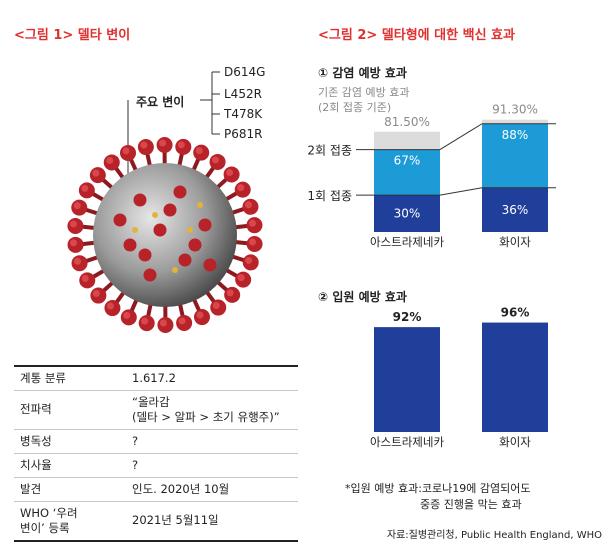  I want to click on table-key-cell: 계통 분류, so click(70, 377).